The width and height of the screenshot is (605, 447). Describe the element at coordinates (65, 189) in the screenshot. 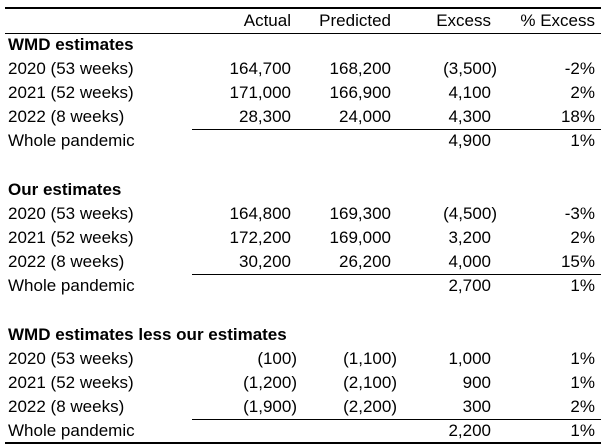

I see `section-title-our-estimates: Our estimates` at that location.